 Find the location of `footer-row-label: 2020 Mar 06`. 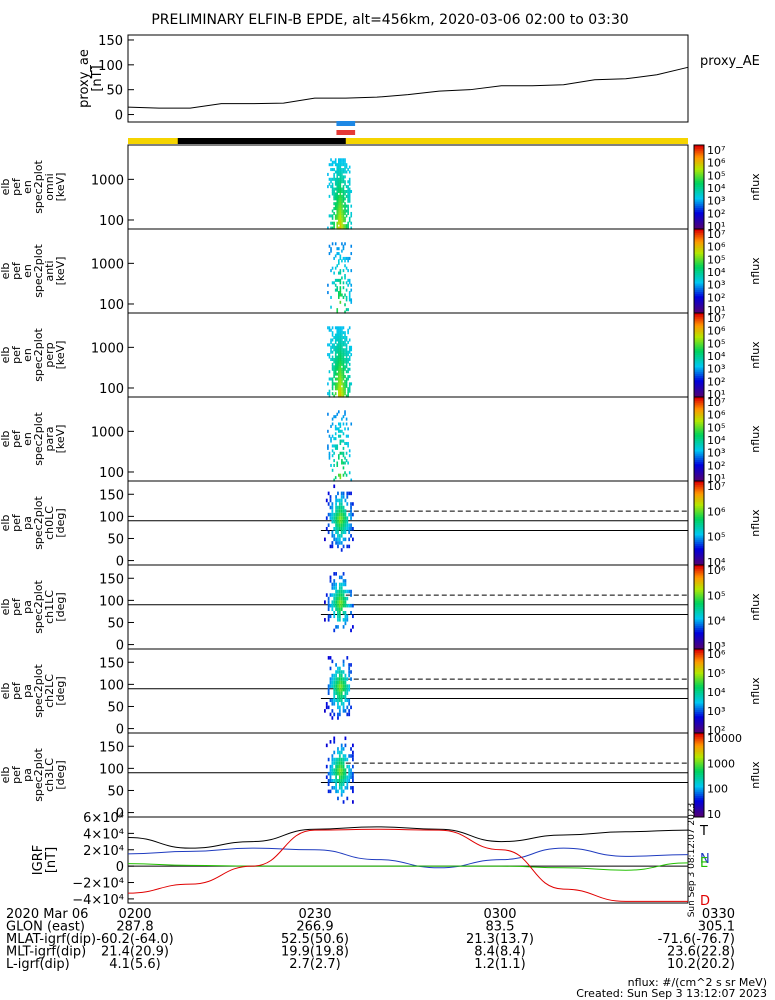

footer-row-label: 2020 Mar 06 is located at coordinates (47, 914).